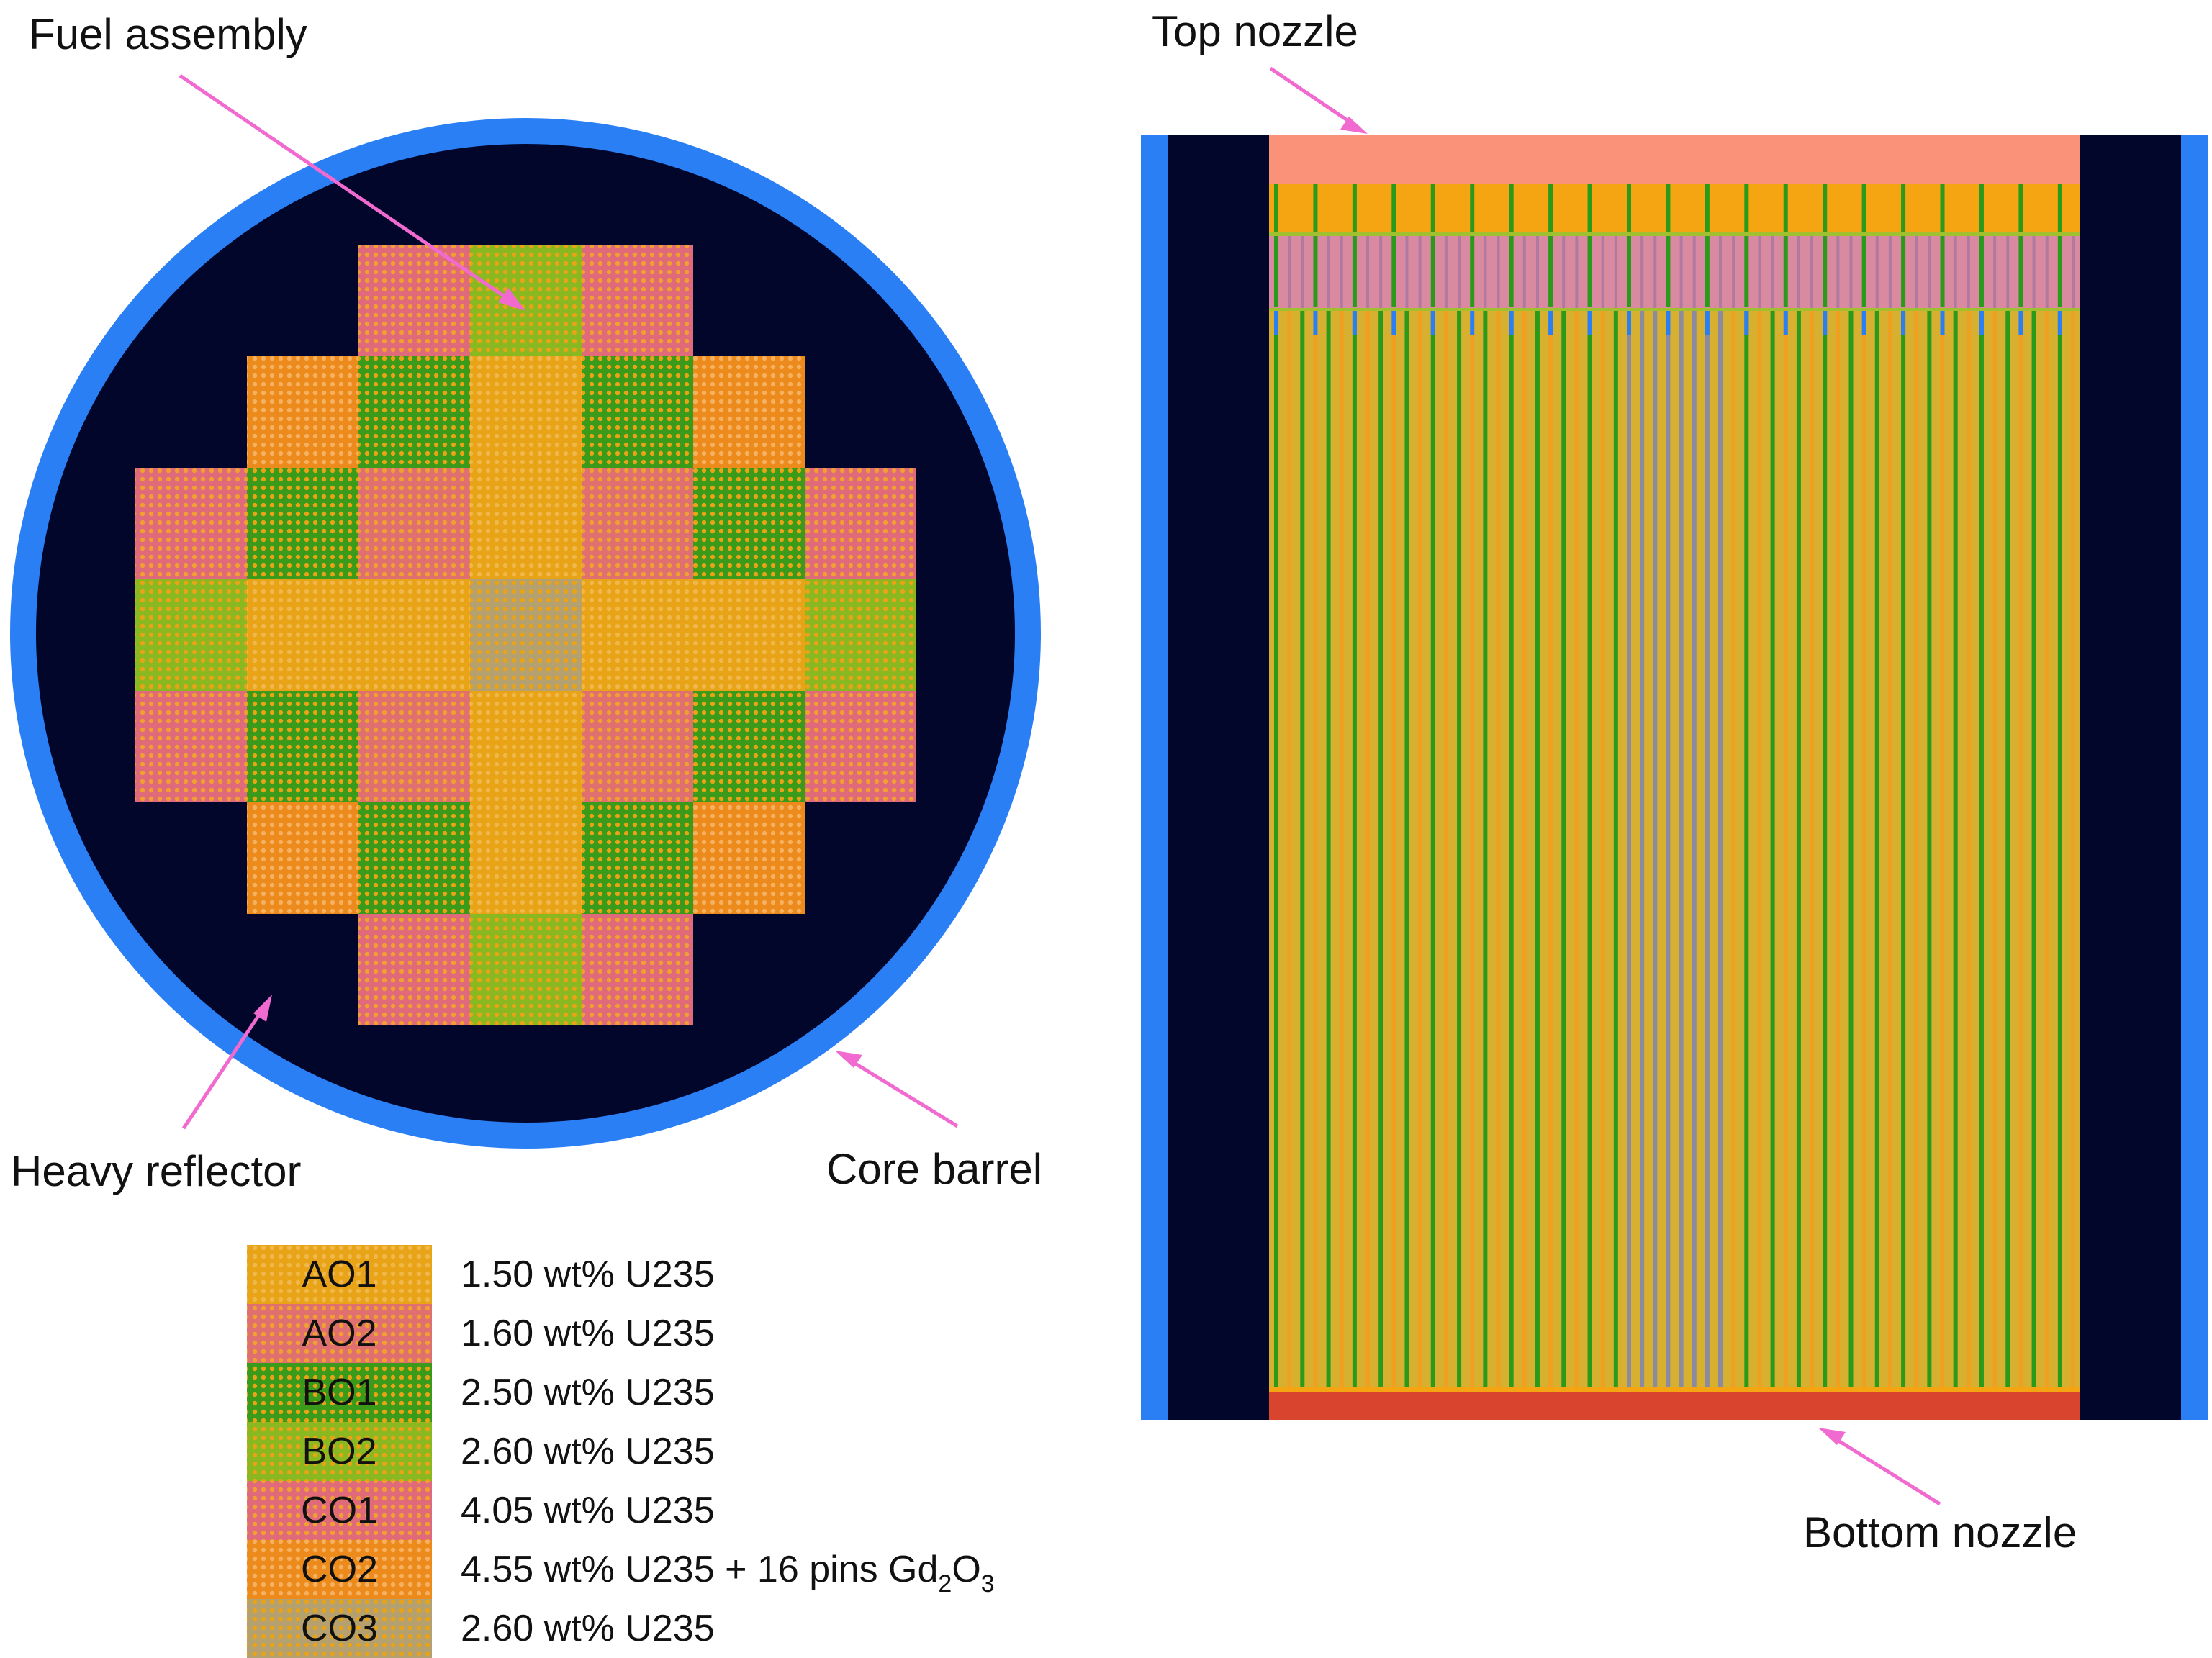  I want to click on assembly-bo1-r4c1, so click(302, 747).